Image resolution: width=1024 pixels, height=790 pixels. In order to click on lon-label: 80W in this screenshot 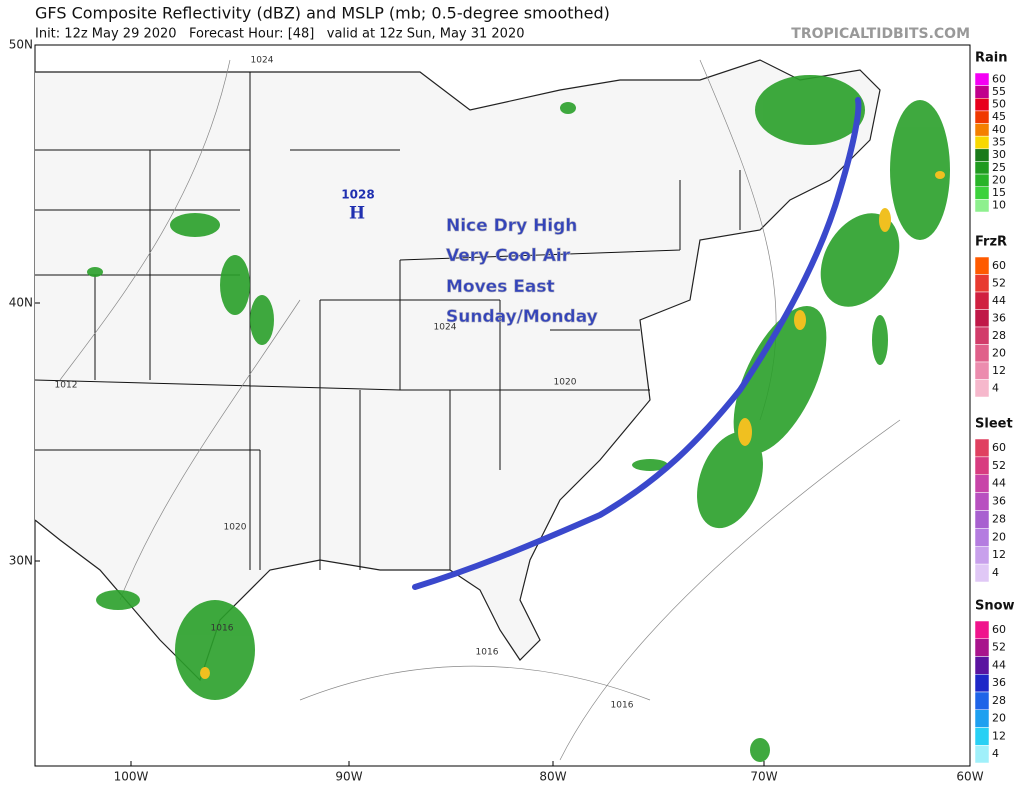, I will do `click(552, 777)`.